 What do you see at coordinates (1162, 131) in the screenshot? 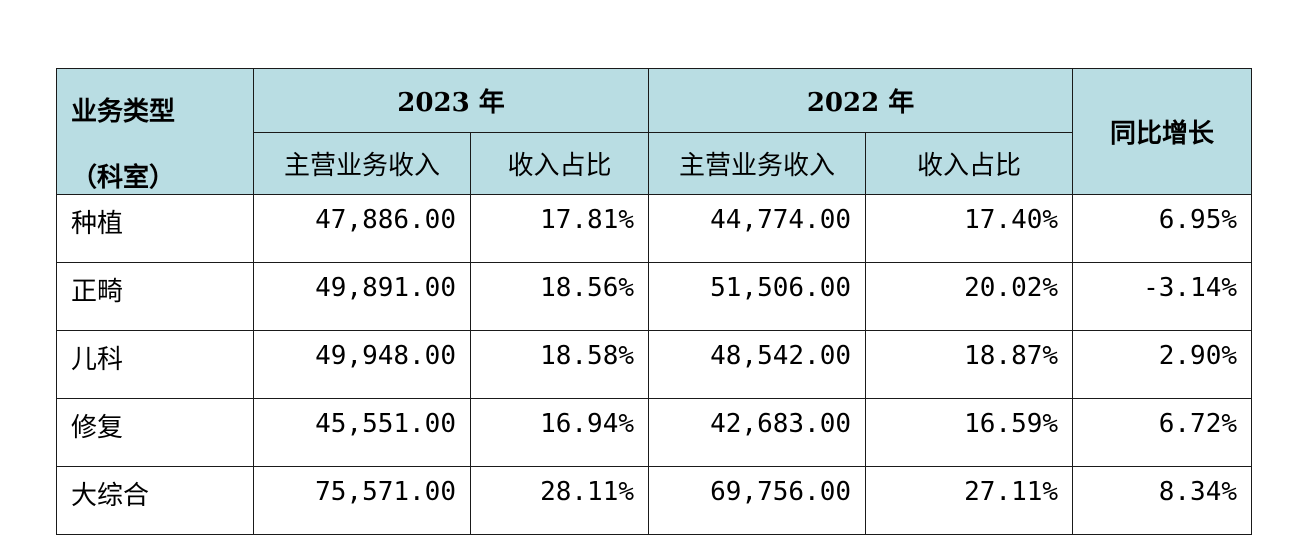
I see `header-yoy-growth: 同比增长` at bounding box center [1162, 131].